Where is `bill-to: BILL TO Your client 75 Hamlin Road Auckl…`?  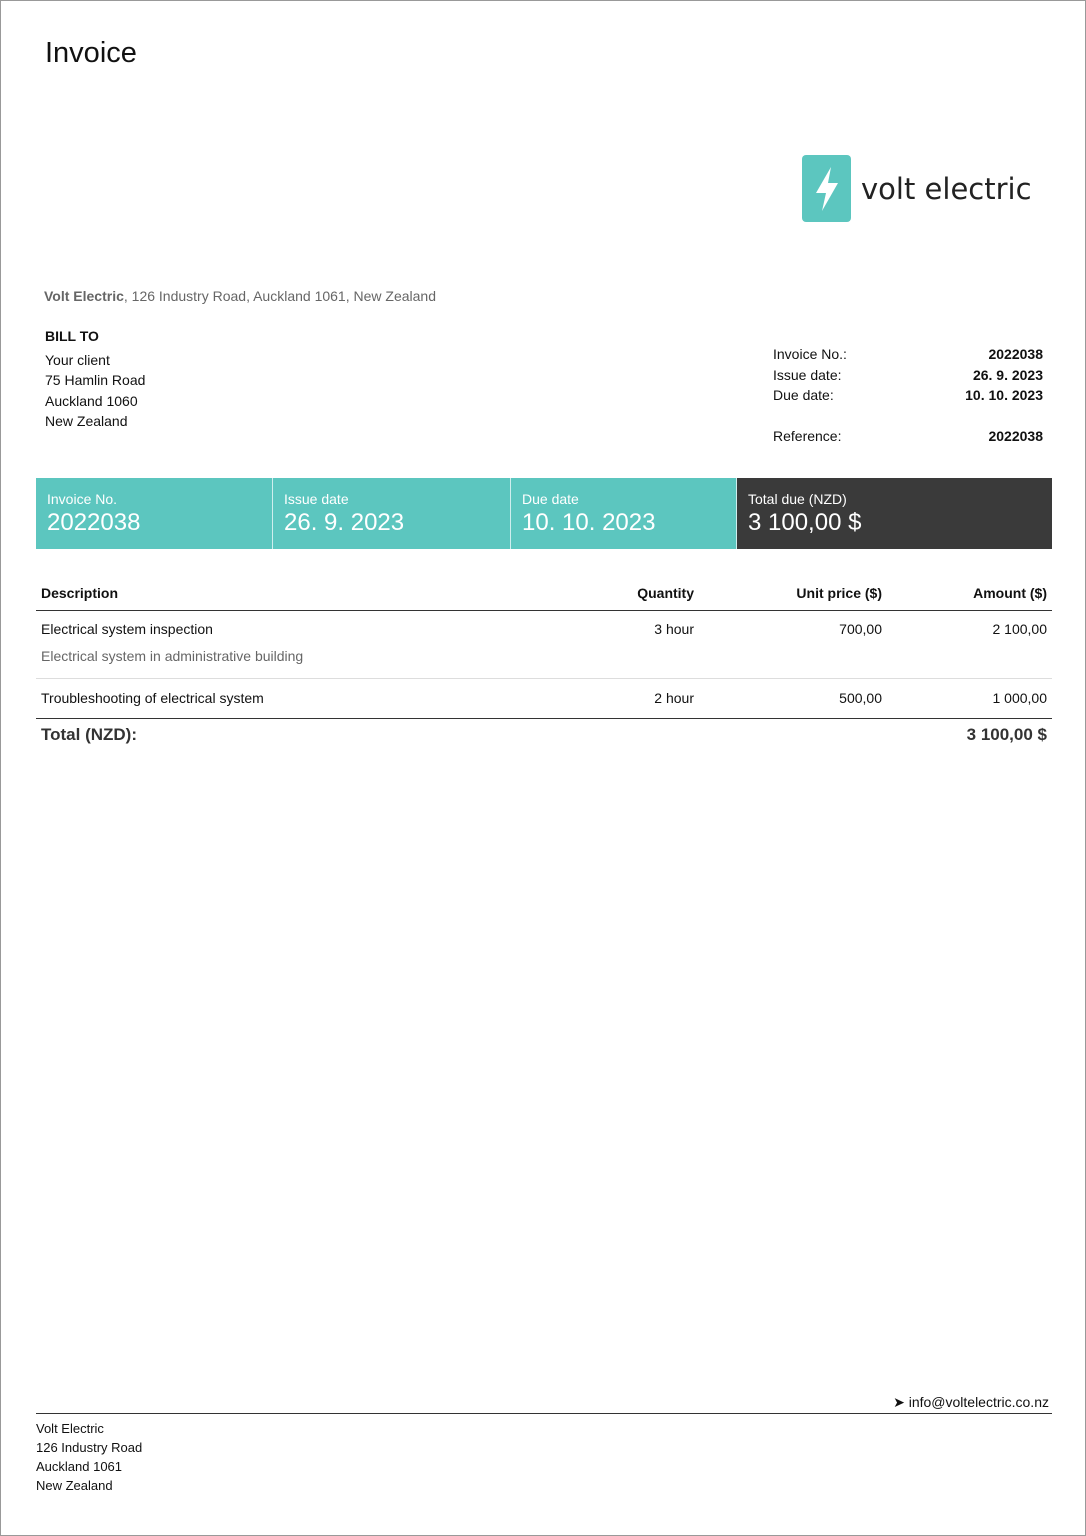
bill-to: BILL TO Your client 75 Hamlin Road Auckl… is located at coordinates (95, 378).